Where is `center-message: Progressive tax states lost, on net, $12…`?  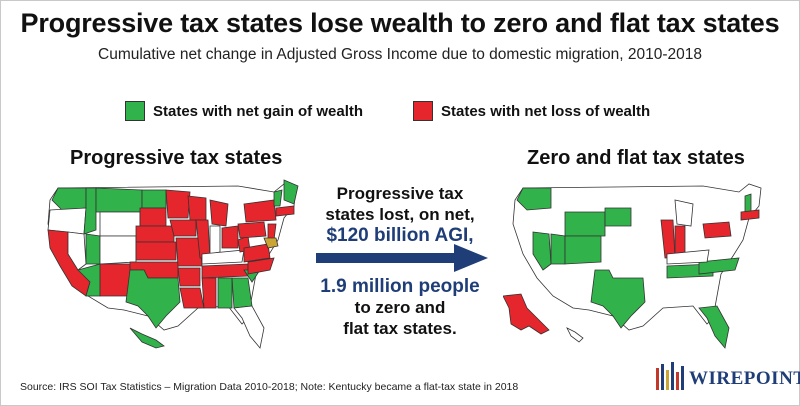
center-message: Progressive tax states lost, on net, $12… is located at coordinates (400, 214).